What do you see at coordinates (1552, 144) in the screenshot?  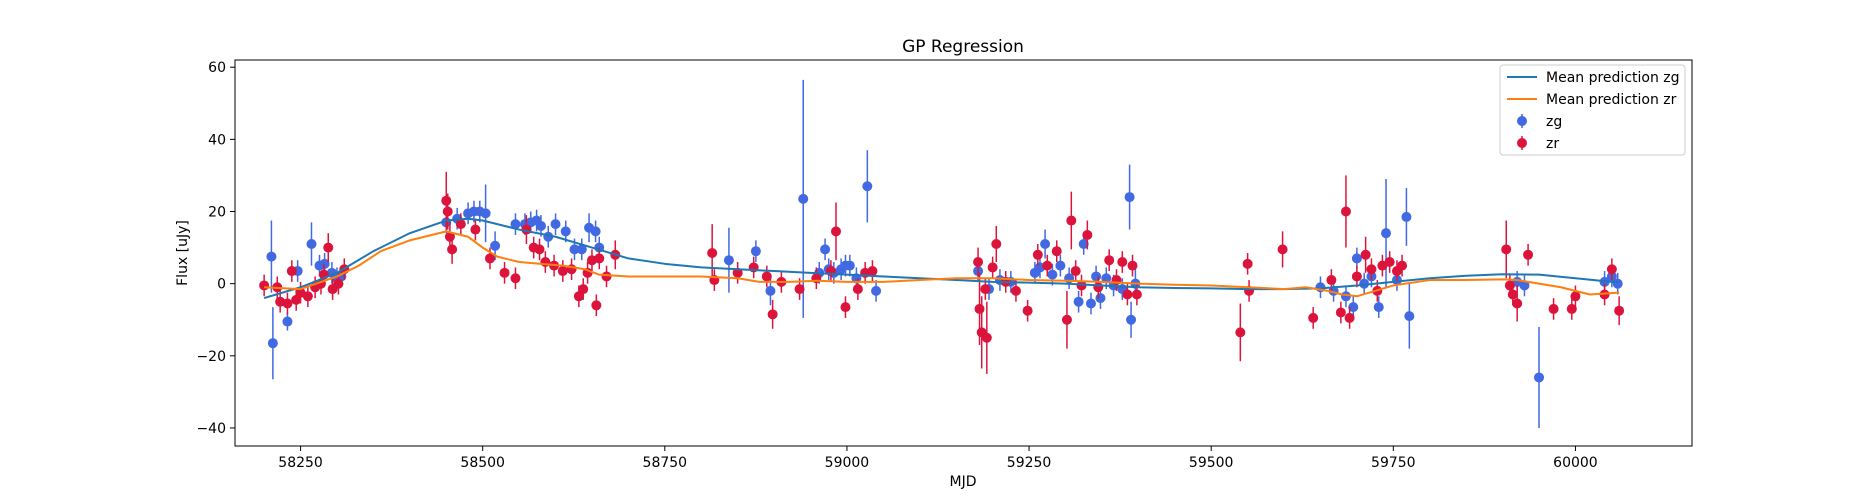 I see `legend-label-zr: zr` at bounding box center [1552, 144].